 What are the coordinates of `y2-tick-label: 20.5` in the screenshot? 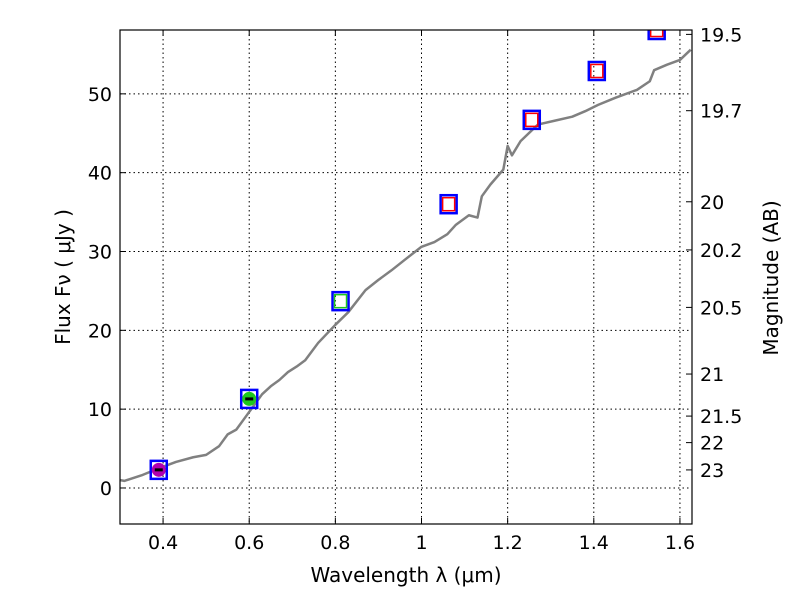 It's located at (721, 308).